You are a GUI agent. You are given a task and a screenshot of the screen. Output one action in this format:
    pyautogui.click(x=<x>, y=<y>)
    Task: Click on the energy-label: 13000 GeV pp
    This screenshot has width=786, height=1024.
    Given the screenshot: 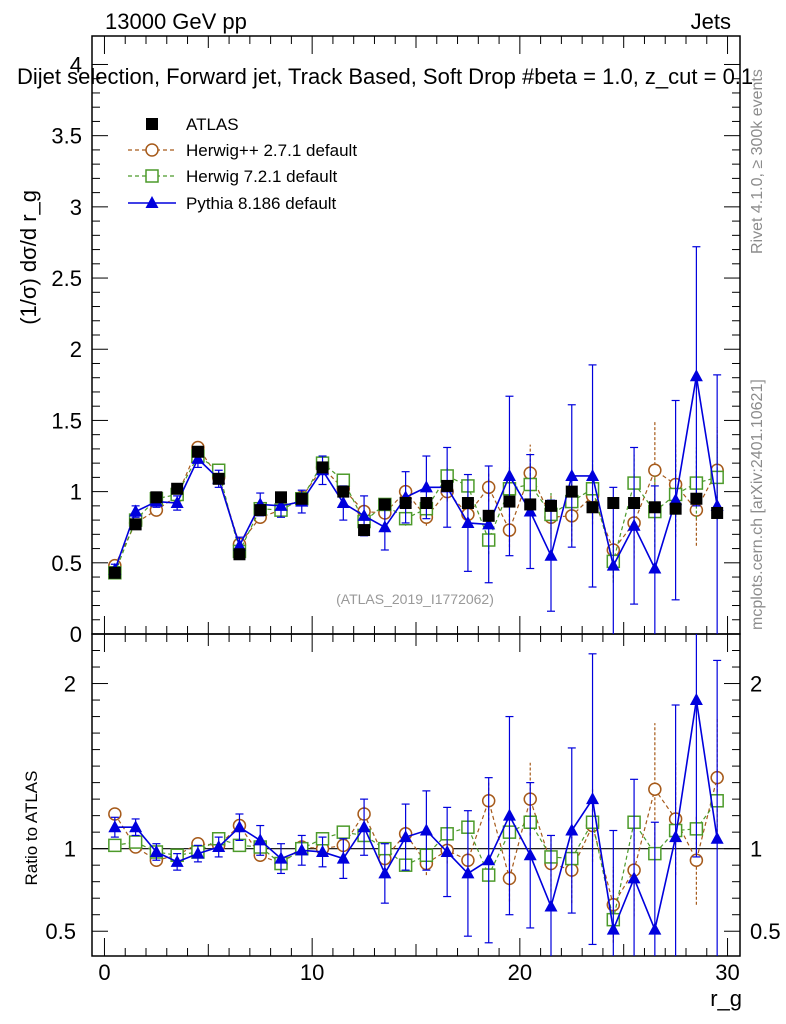 What is the action you would take?
    pyautogui.click(x=176, y=21)
    